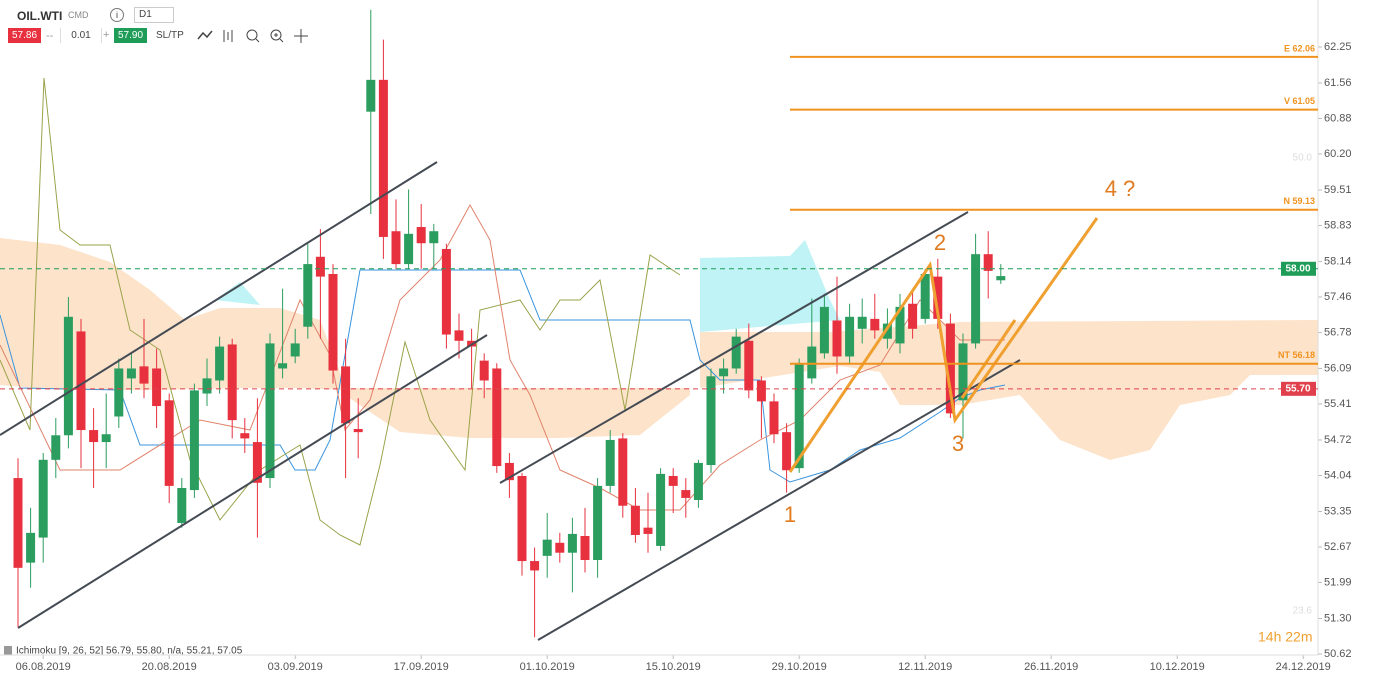 Image resolution: width=1386 pixels, height=678 pixels. What do you see at coordinates (1296, 355) in the screenshot?
I see `level-label: NT 56.18` at bounding box center [1296, 355].